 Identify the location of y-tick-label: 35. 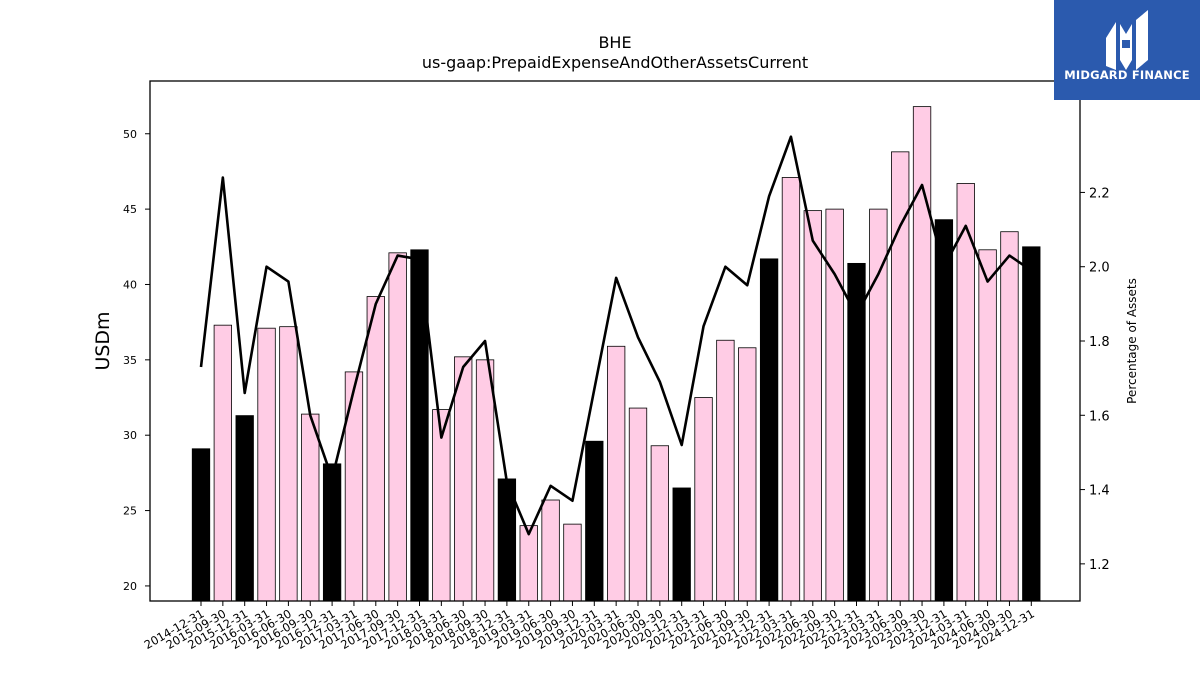
(130, 360).